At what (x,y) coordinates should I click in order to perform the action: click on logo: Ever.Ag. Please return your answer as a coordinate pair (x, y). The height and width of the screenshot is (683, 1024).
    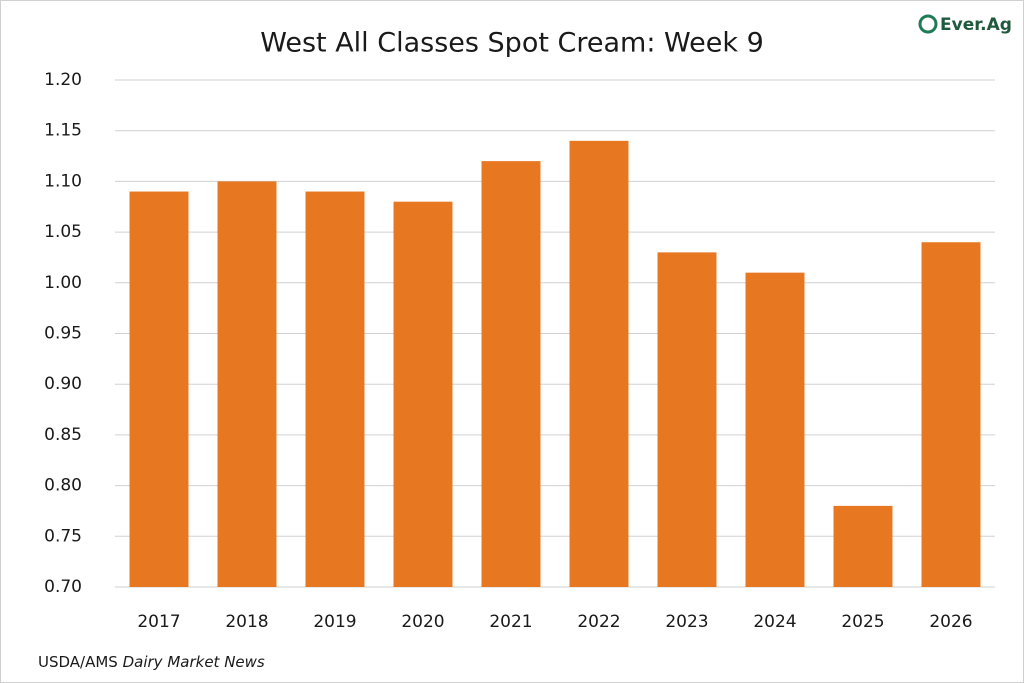
    Looking at the image, I should click on (965, 24).